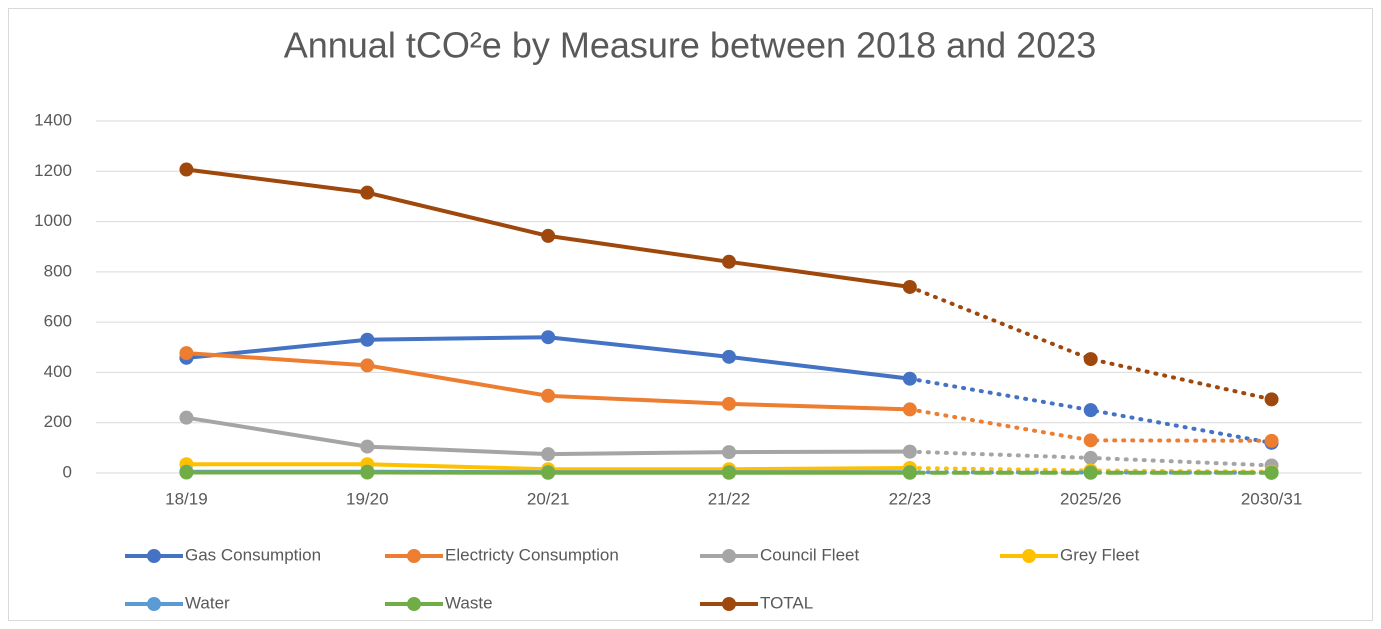 The width and height of the screenshot is (1381, 629). What do you see at coordinates (729, 498) in the screenshot?
I see `x-tick-label: 21/22` at bounding box center [729, 498].